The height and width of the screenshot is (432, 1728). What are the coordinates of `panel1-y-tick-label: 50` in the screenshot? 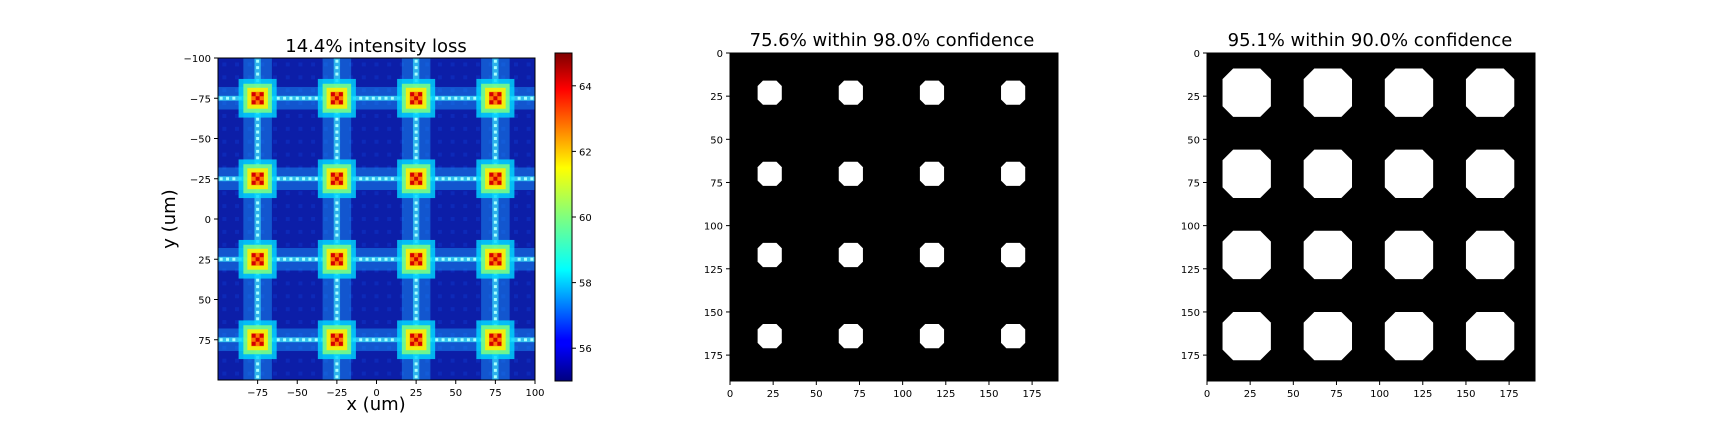 It's located at (204, 301).